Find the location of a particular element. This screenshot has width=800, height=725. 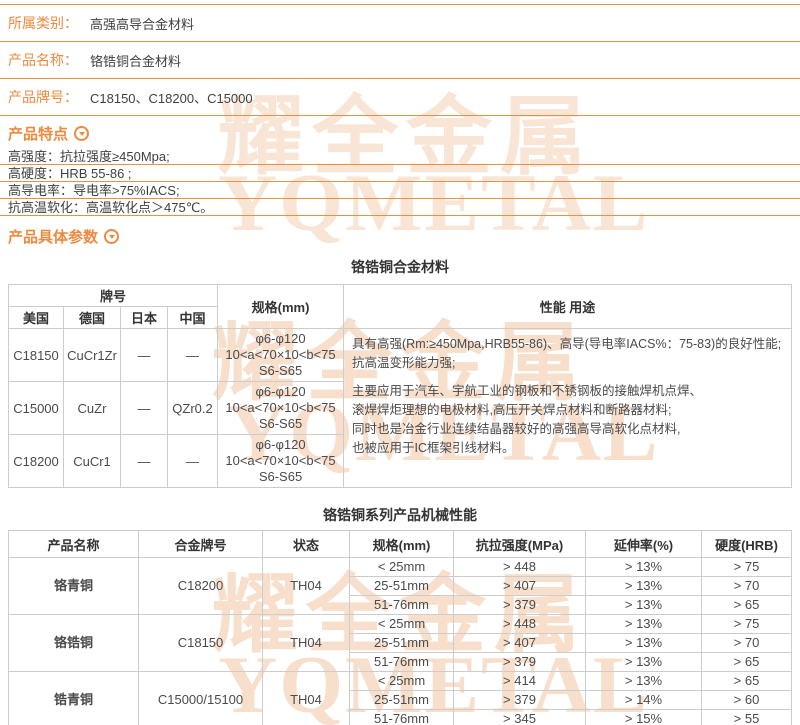

header-country-us: 美国 is located at coordinates (36, 317).